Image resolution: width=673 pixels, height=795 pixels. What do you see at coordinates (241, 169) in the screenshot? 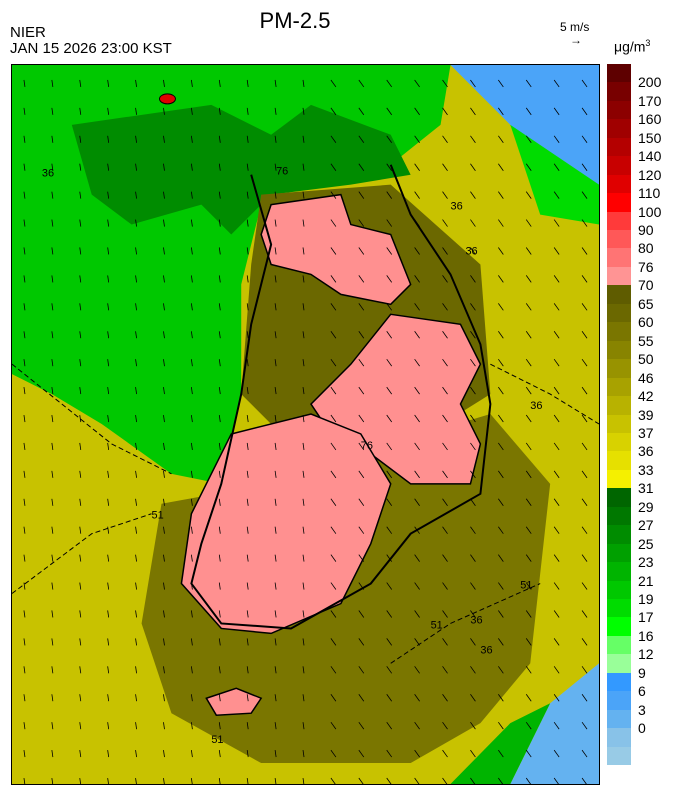
I see `region-green-north` at bounding box center [241, 169].